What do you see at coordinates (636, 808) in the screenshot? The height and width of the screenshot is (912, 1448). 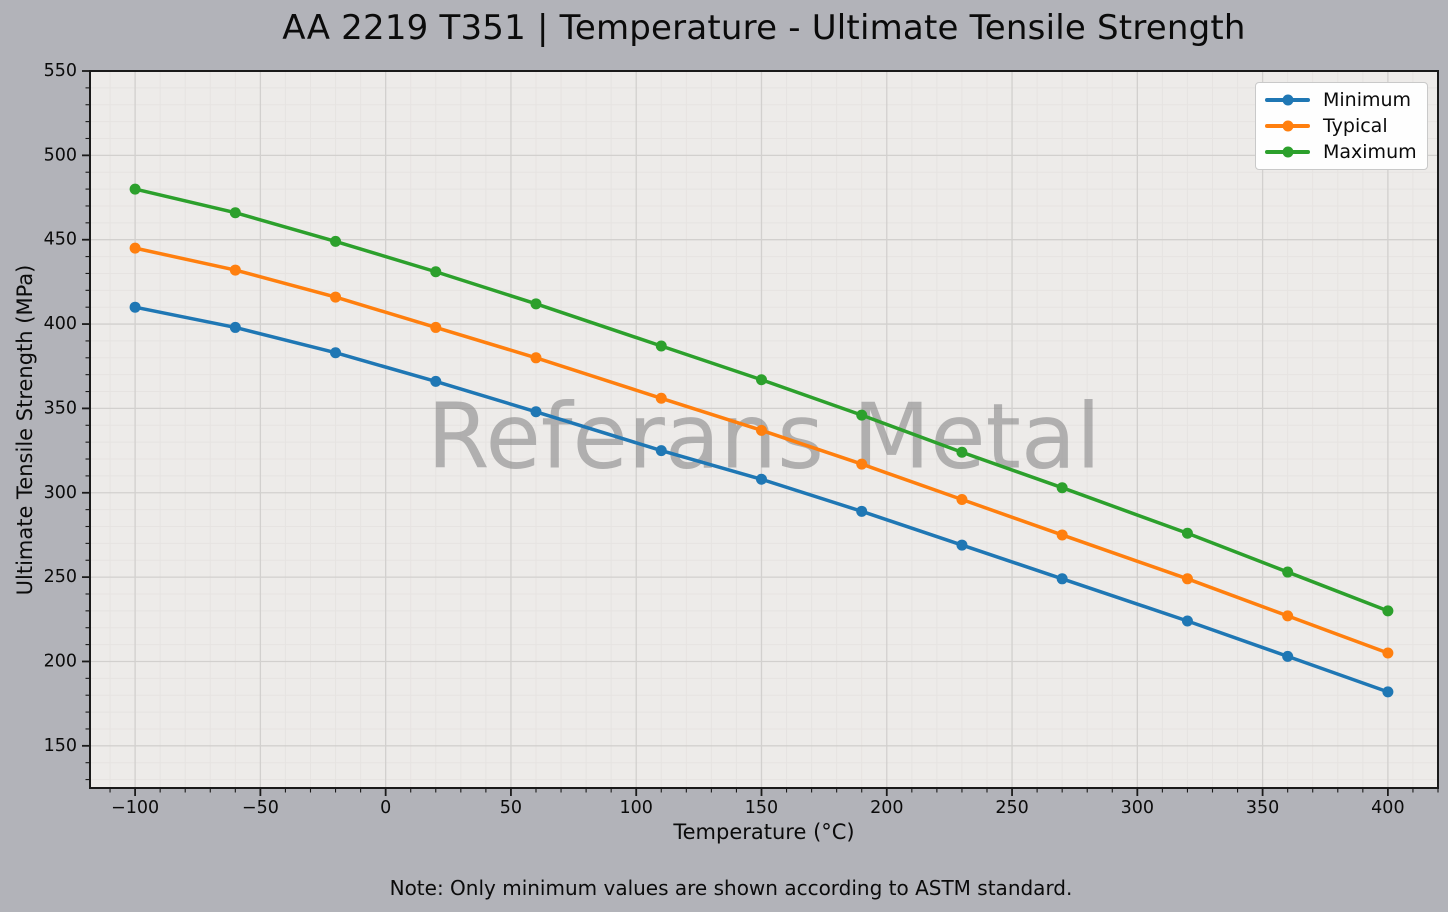 I see `svg-text: 100` at bounding box center [636, 808].